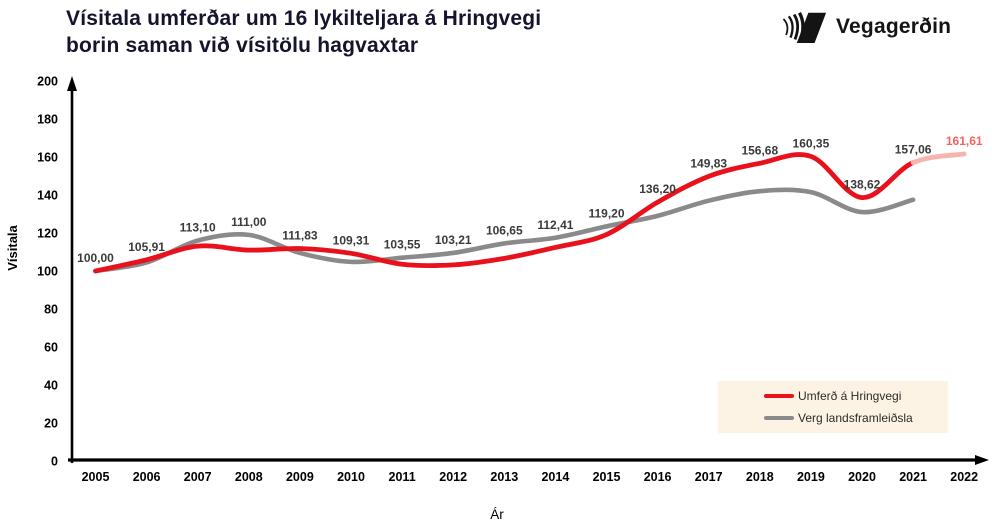  Describe the element at coordinates (198, 228) in the screenshot. I see `data-label: 113,10` at that location.